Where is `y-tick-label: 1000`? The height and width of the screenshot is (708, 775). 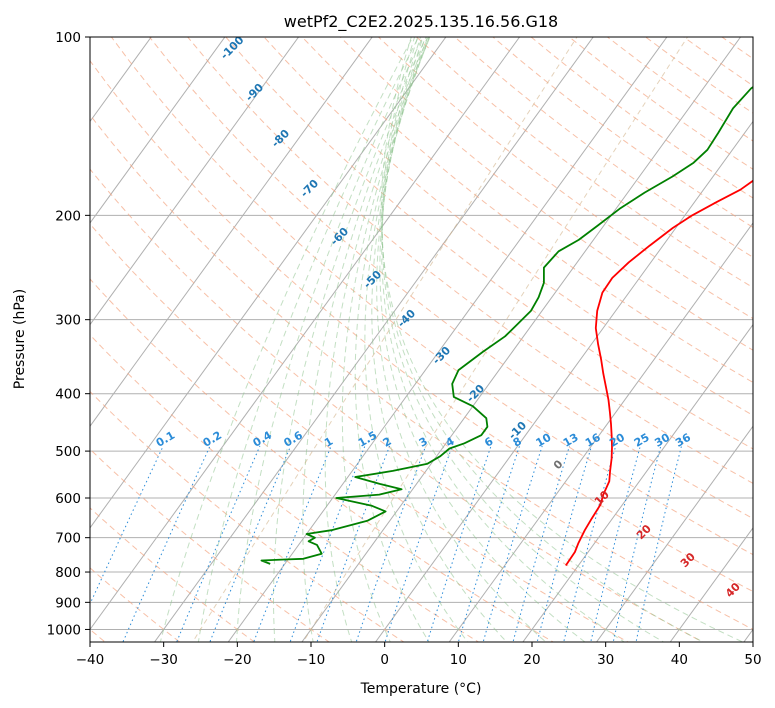 y-tick-label: 1000 is located at coordinates (64, 630).